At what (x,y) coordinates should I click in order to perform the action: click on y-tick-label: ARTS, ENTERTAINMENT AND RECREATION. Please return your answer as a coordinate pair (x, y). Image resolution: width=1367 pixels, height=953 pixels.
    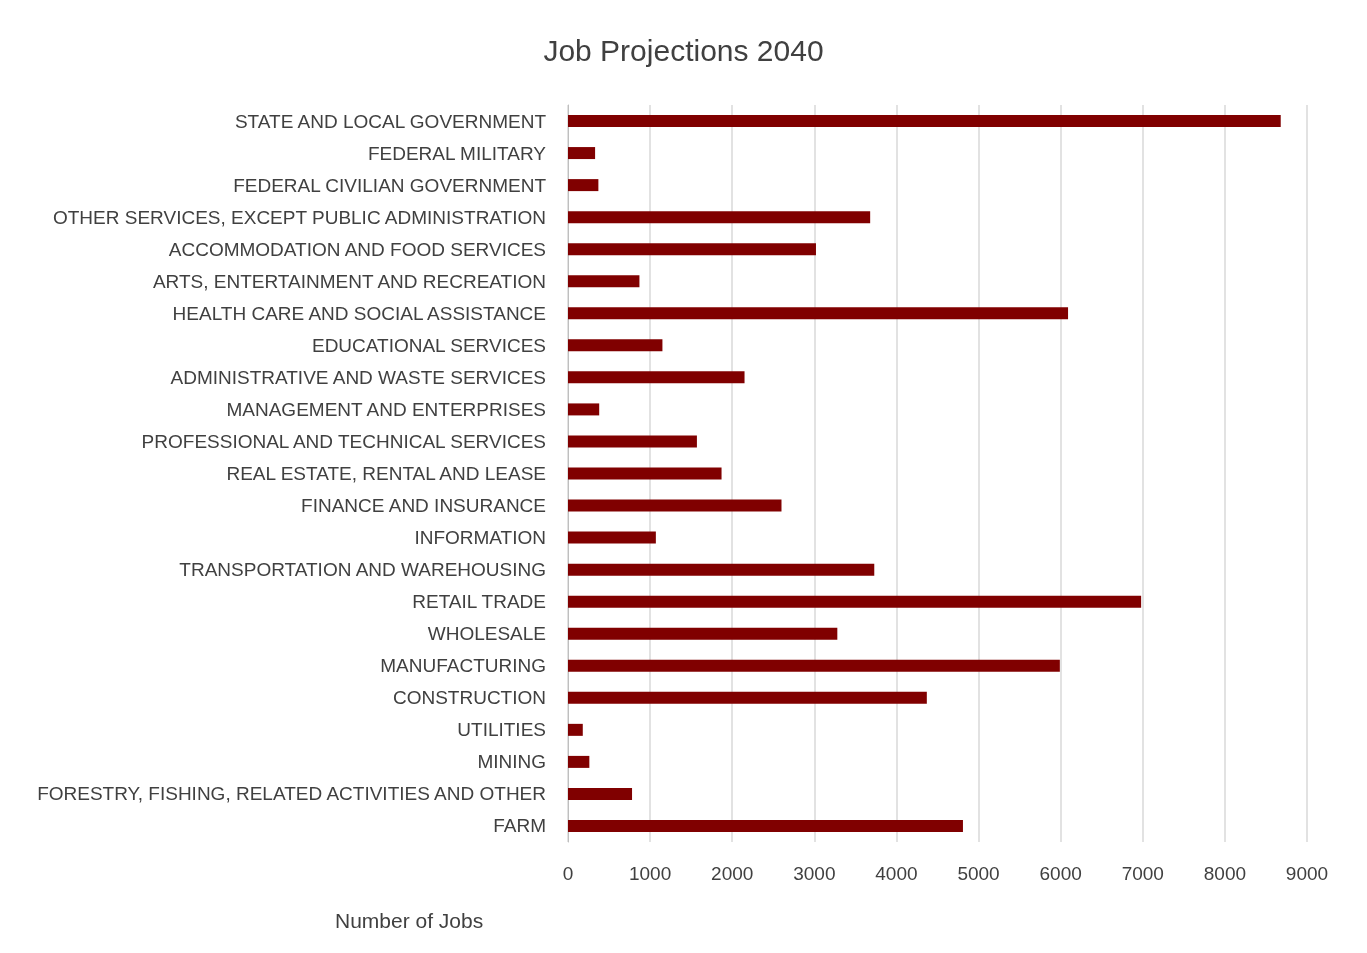
    Looking at the image, I should click on (349, 281).